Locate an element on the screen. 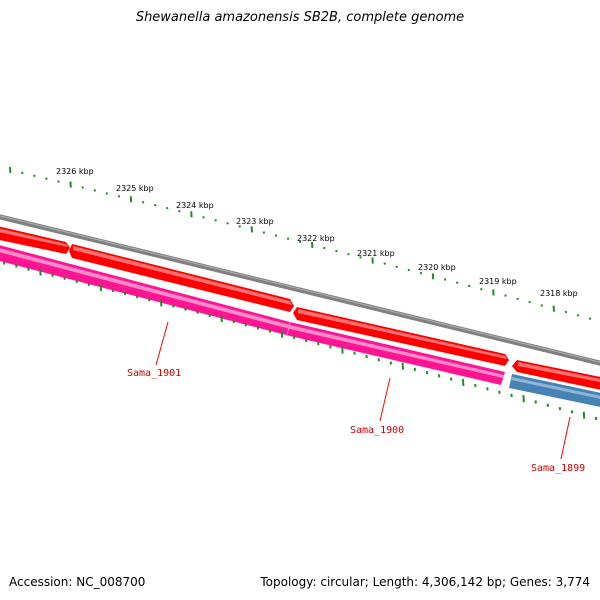 This screenshot has height=600, width=600. accession-text: Accession: NC_008700 is located at coordinates (77, 582).